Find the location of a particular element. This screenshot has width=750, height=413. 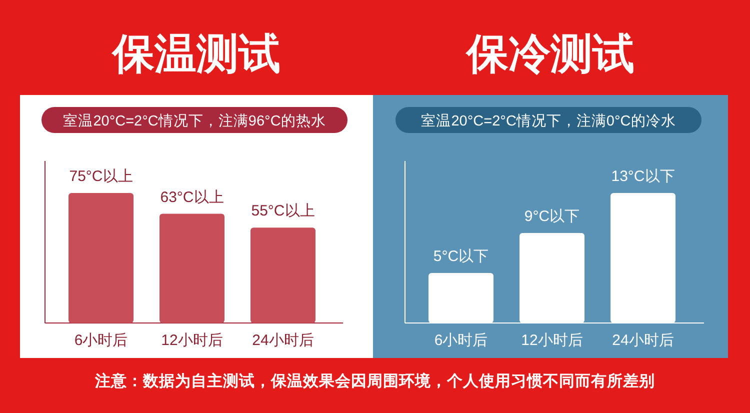

chart-subtitle: 室温20°C=2°C情况下，注满96°C的热水 is located at coordinates (194, 121).